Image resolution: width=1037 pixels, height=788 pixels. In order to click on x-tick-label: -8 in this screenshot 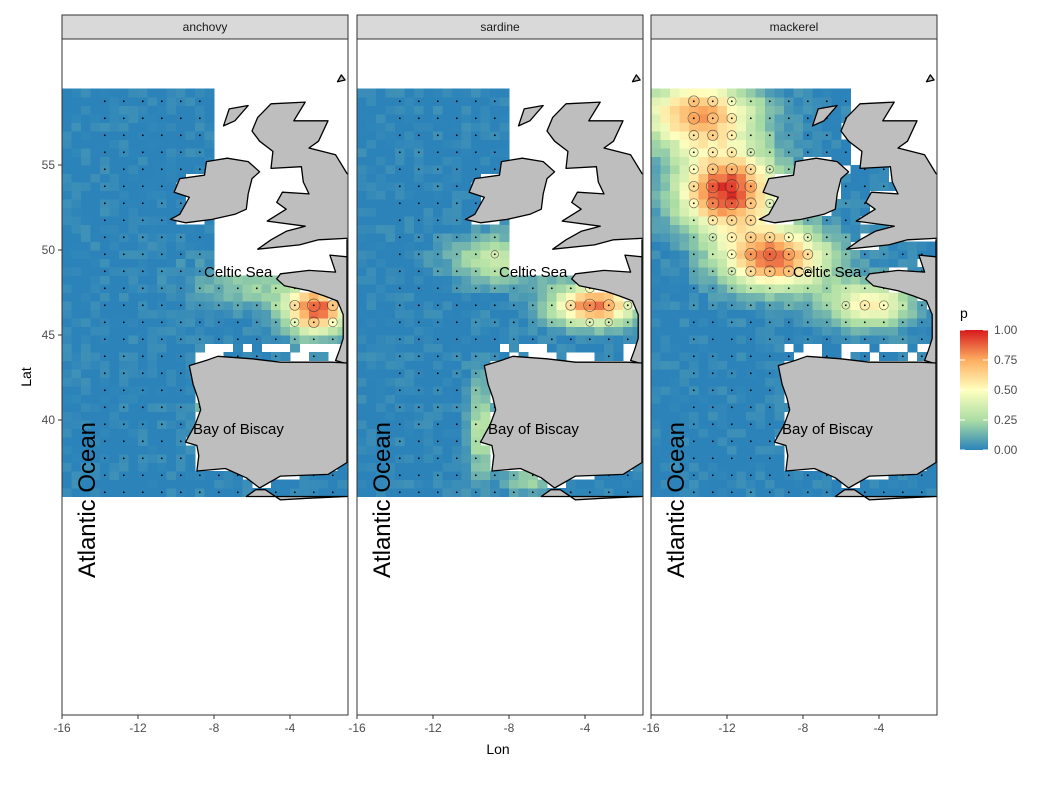, I will do `click(509, 728)`.